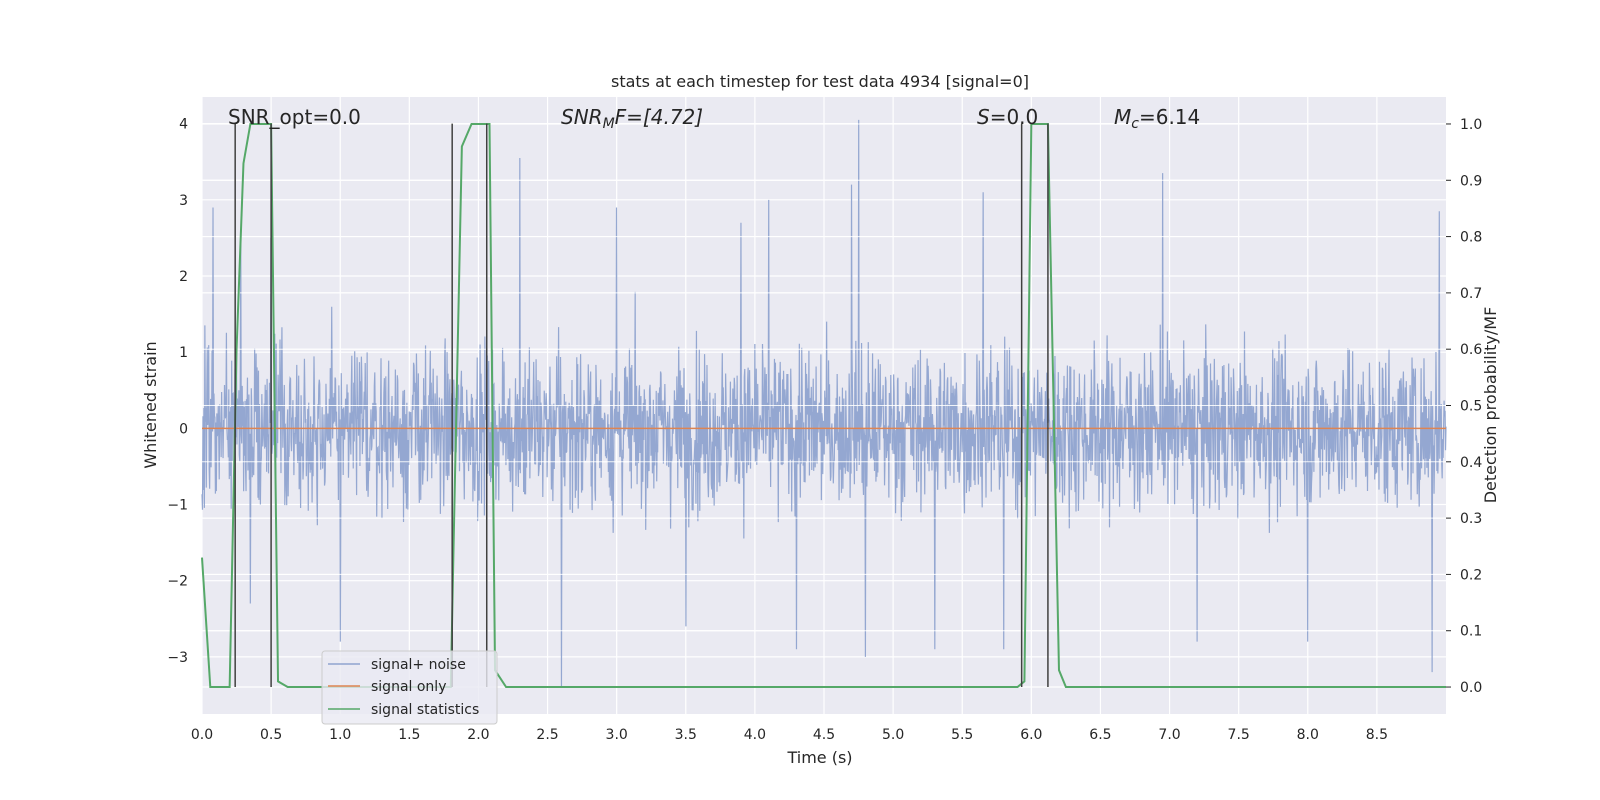 This screenshot has height=800, width=1600. I want to click on legend-label-signal: signal only, so click(408, 687).